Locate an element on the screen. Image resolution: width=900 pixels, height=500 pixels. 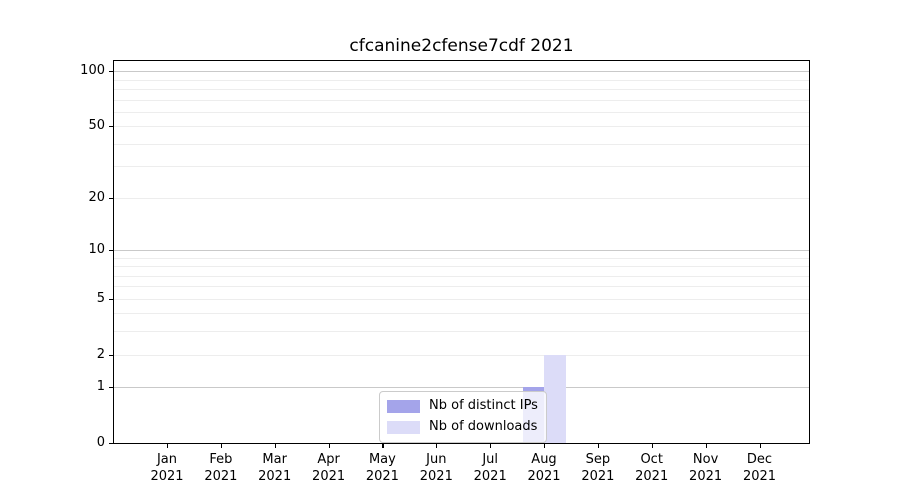
y-tick-label: 20 is located at coordinates (96, 197).